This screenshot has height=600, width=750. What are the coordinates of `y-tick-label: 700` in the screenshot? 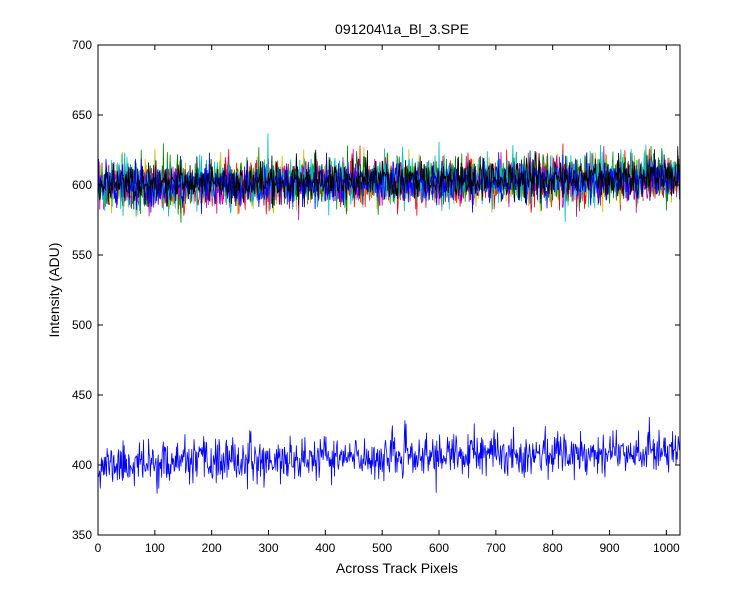 It's located at (82, 45).